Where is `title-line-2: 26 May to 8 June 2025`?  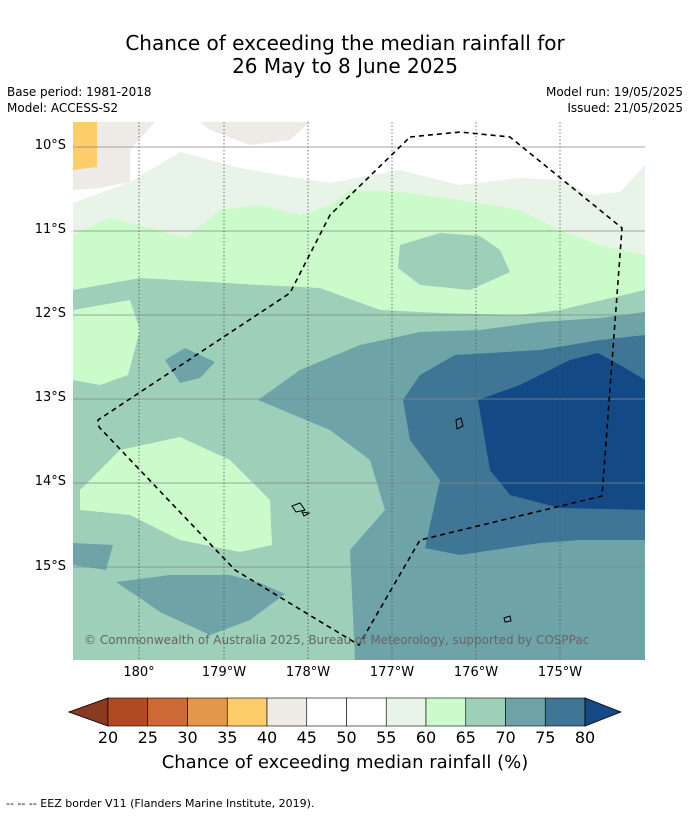
title-line-2: 26 May to 8 June 2025 is located at coordinates (345, 66).